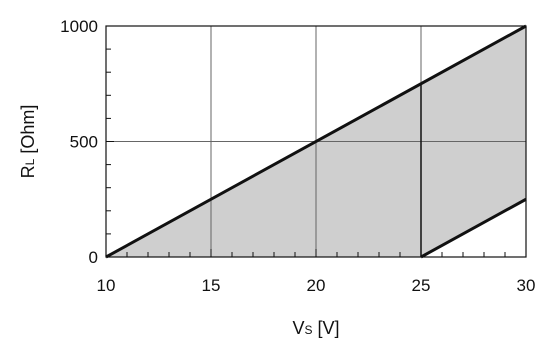 The height and width of the screenshot is (338, 540). Describe the element at coordinates (28, 142) in the screenshot. I see `y-axis-label: RL [Ohm]` at that location.